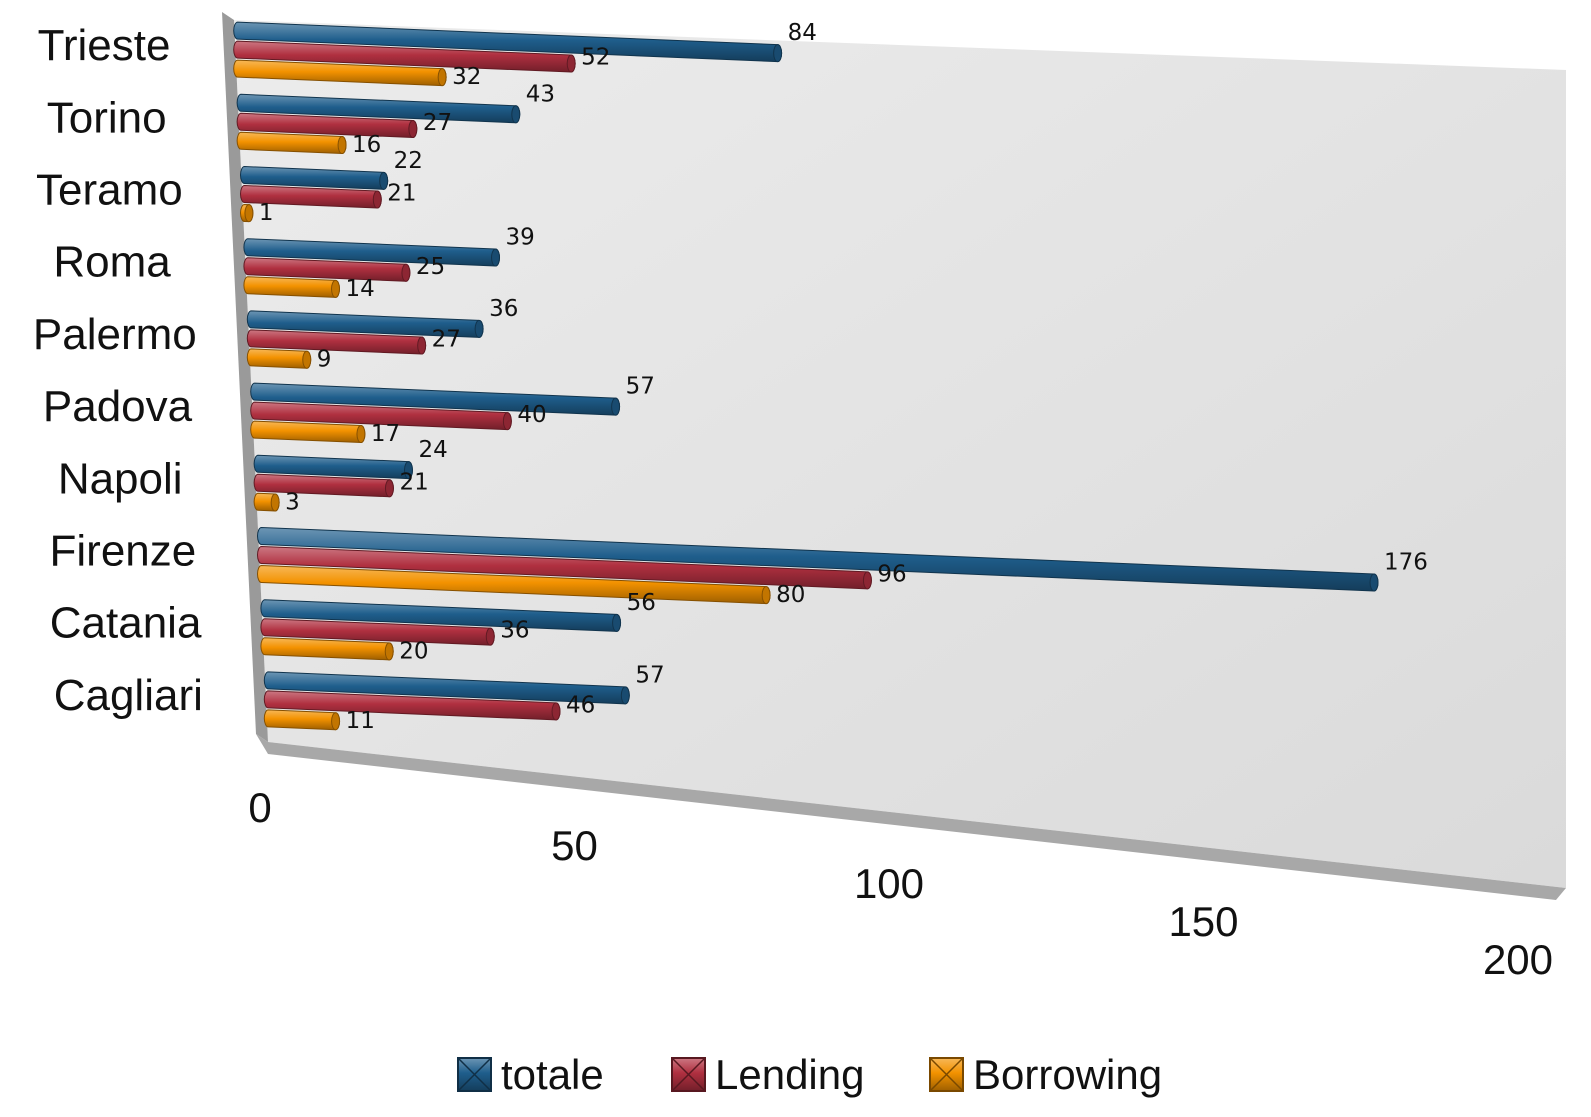 This screenshot has height=1117, width=1591. Describe the element at coordinates (889, 883) in the screenshot. I see `x-tick-label-100: 100` at that location.